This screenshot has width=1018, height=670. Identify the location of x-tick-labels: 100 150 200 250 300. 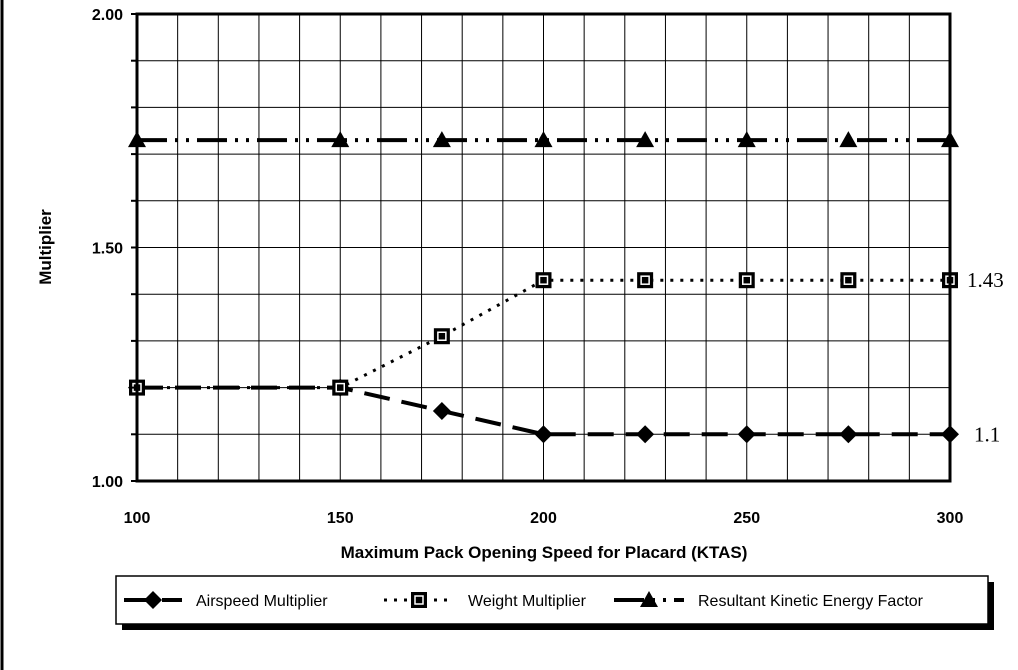
(544, 518).